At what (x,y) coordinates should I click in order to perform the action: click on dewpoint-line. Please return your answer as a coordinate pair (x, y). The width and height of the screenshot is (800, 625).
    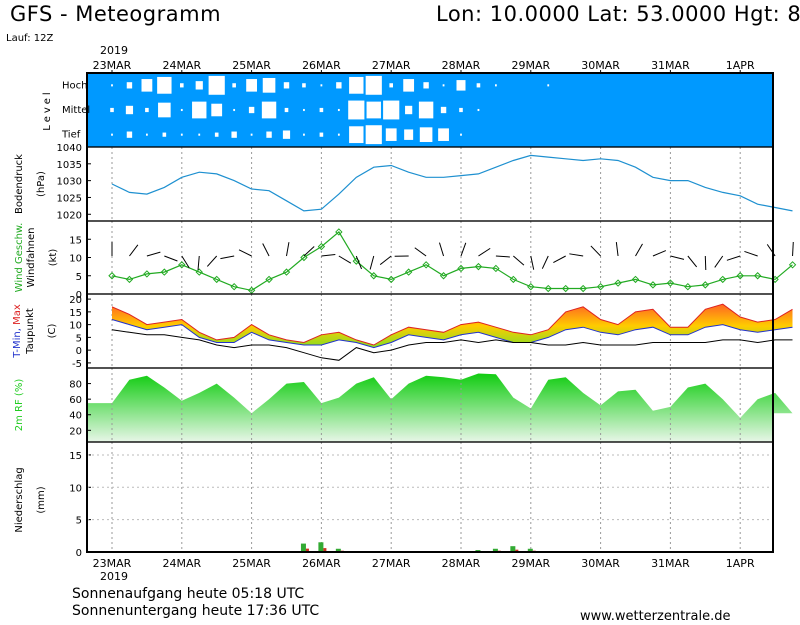
    Looking at the image, I should click on (452, 345).